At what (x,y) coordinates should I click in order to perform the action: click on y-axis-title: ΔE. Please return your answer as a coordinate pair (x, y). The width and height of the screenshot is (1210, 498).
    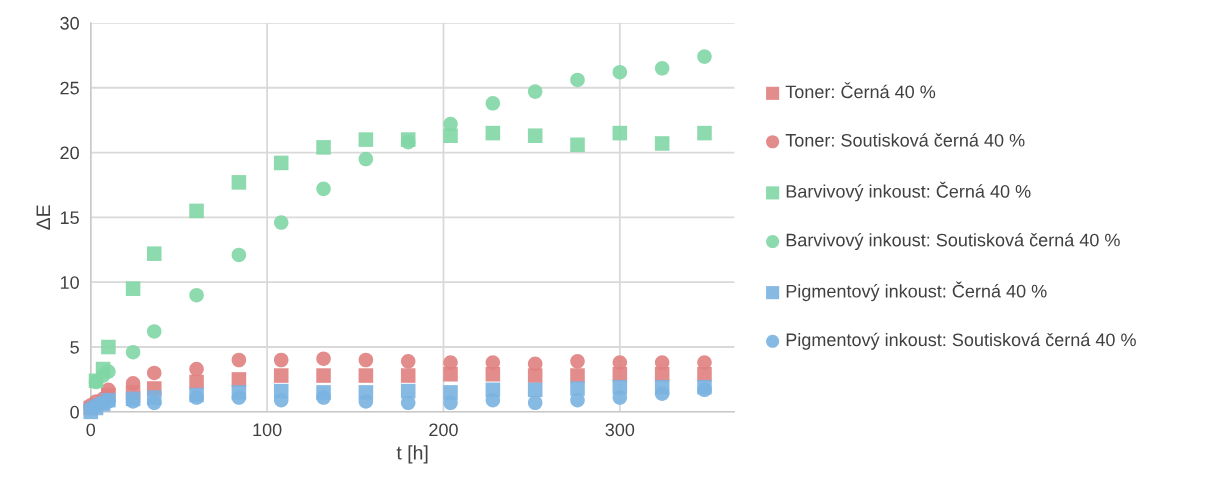
    Looking at the image, I should click on (43, 217).